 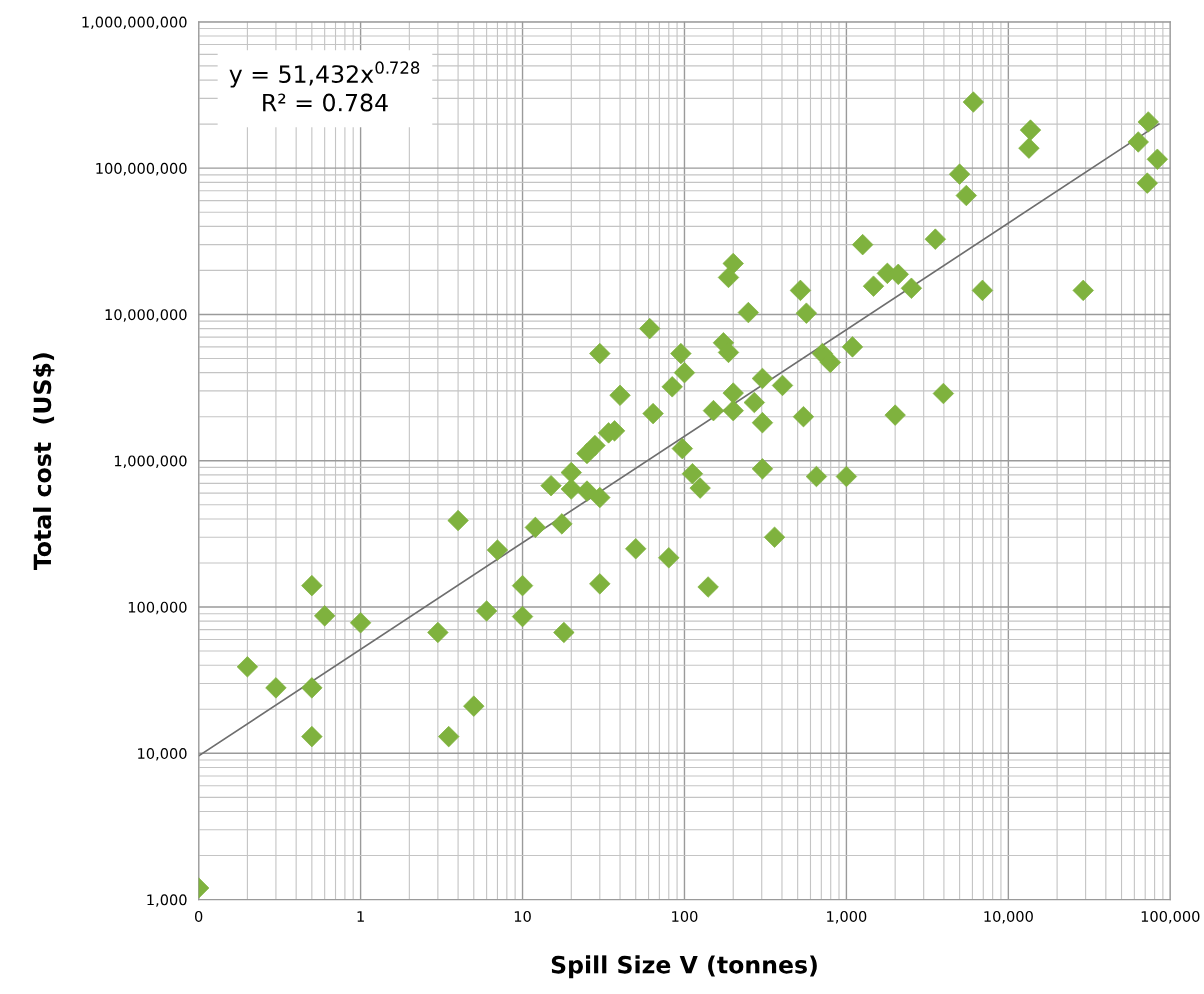 I want to click on x-tick-label: 1, so click(x=360, y=916).